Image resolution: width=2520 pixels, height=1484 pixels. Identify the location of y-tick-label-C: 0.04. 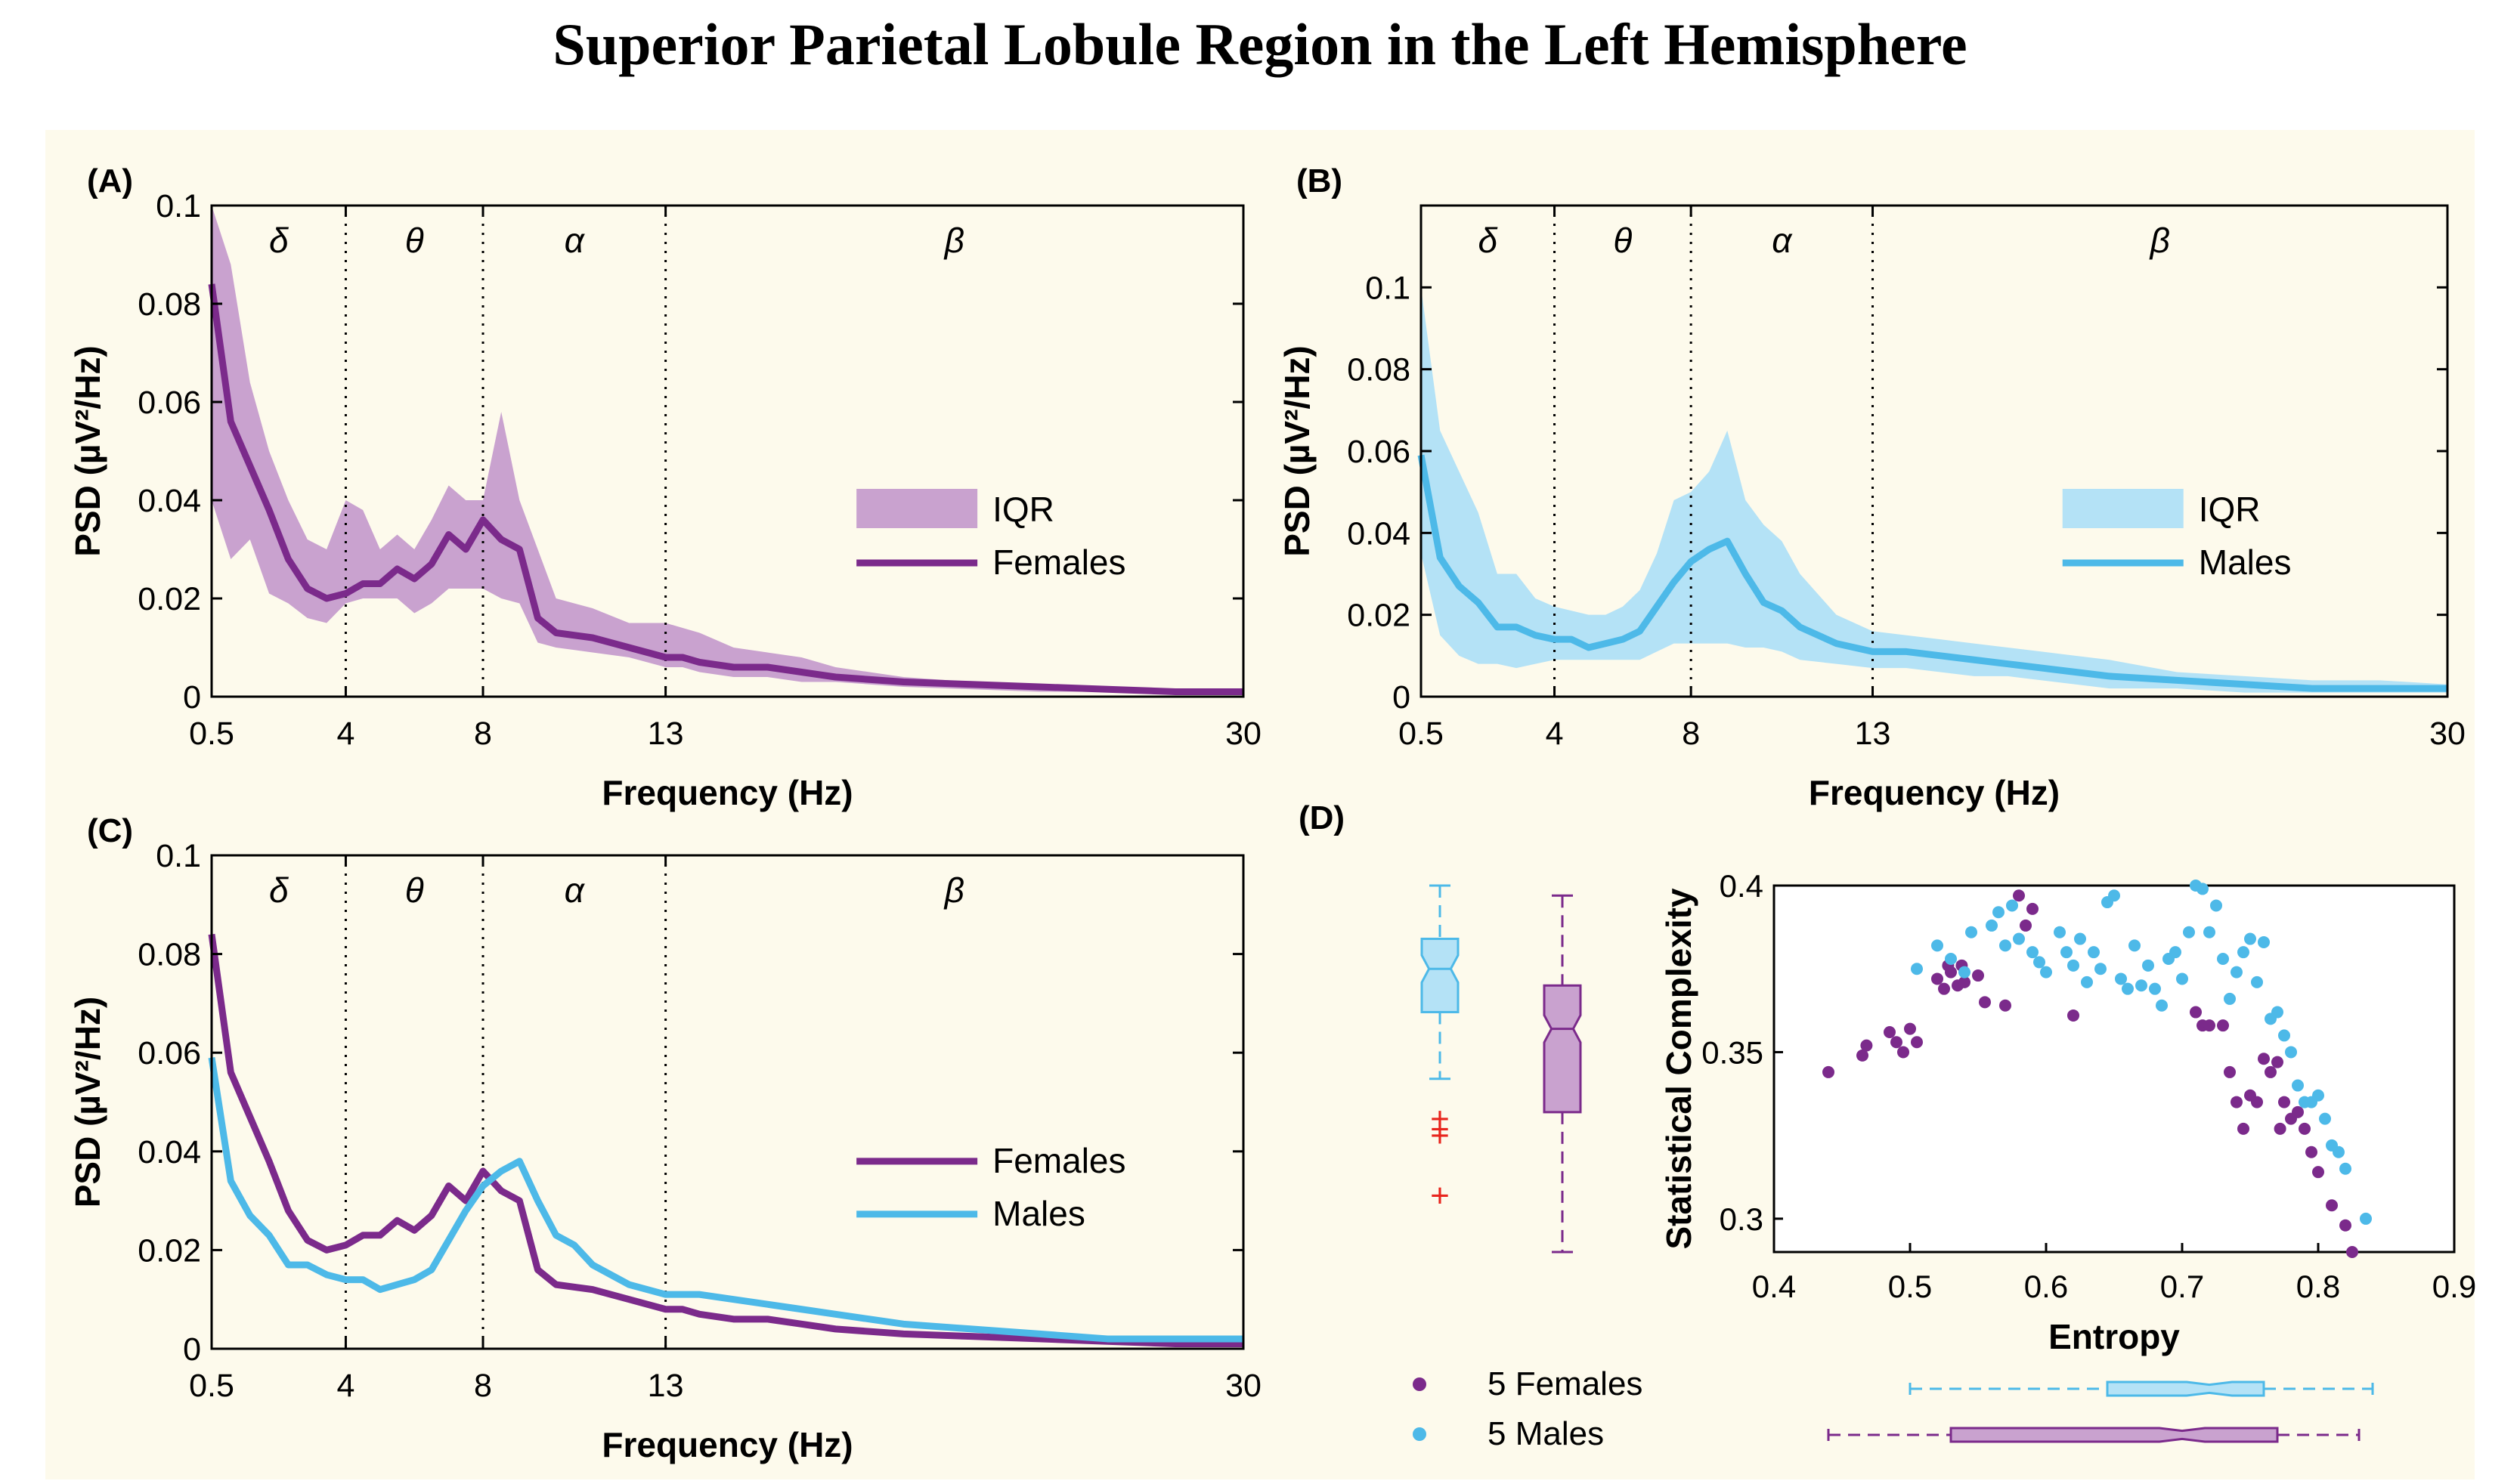
(169, 1152).